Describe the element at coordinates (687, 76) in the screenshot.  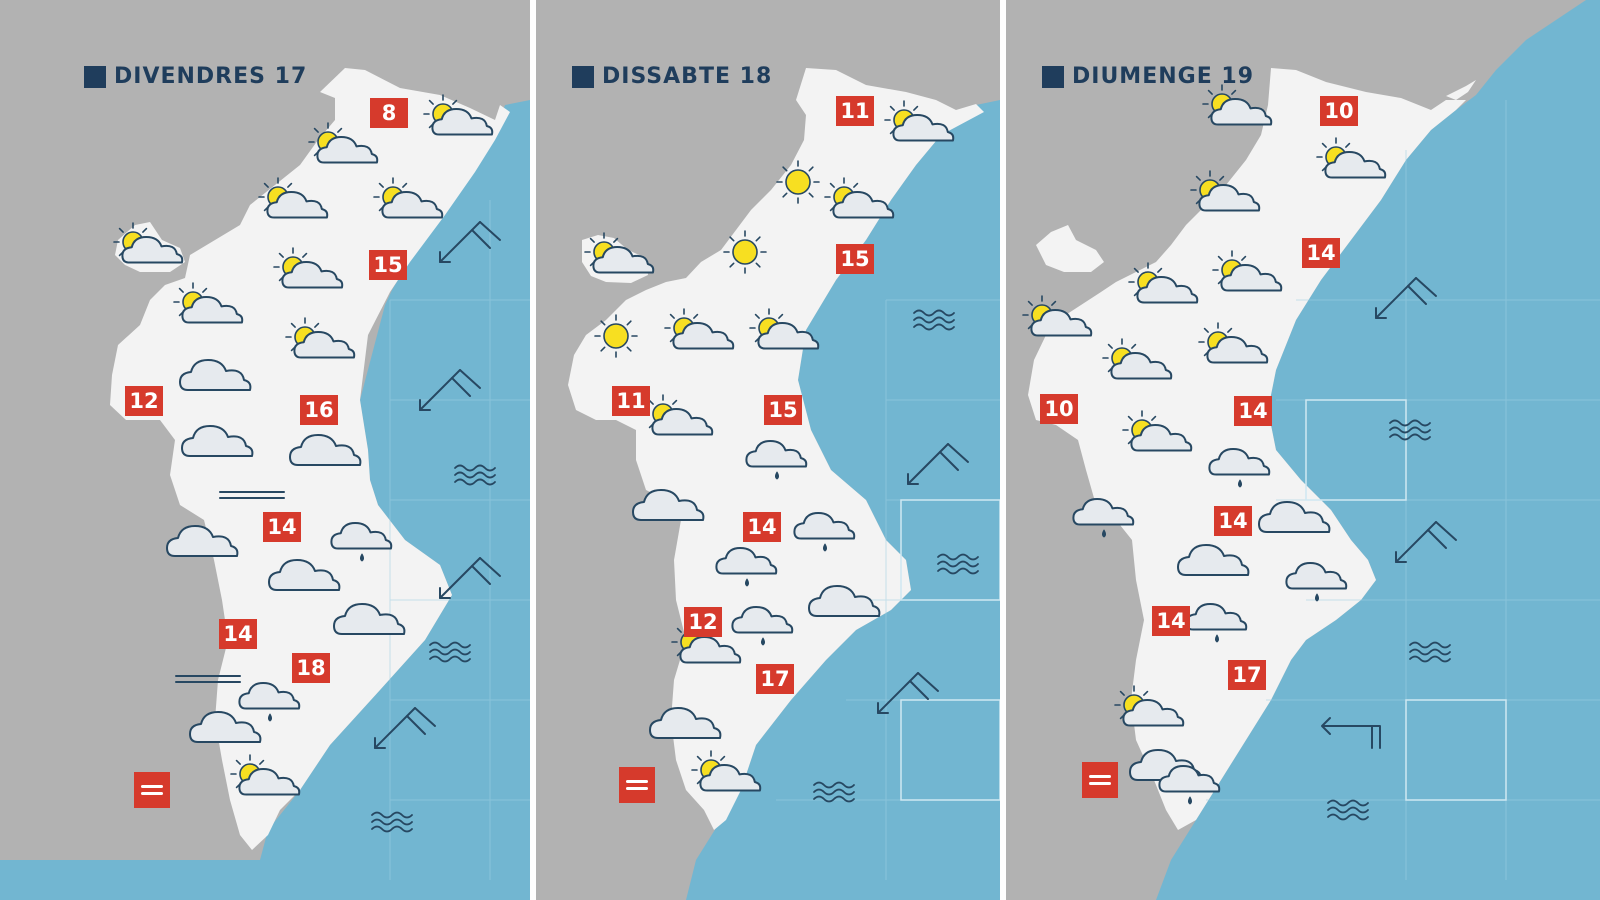
I see `day-title-text: DISSABTE 18` at that location.